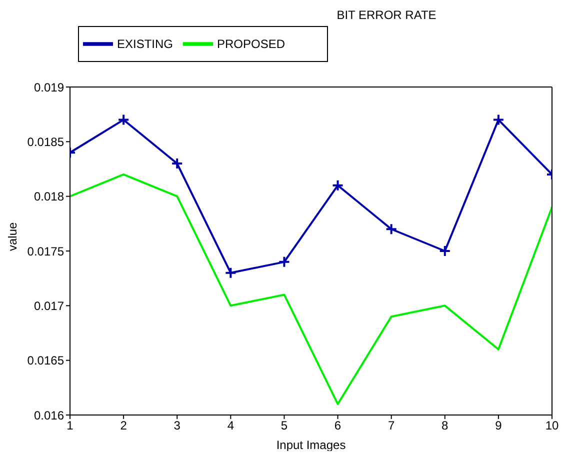 The width and height of the screenshot is (573, 459). What do you see at coordinates (49, 87) in the screenshot?
I see `y-tick-label: 0.019` at bounding box center [49, 87].